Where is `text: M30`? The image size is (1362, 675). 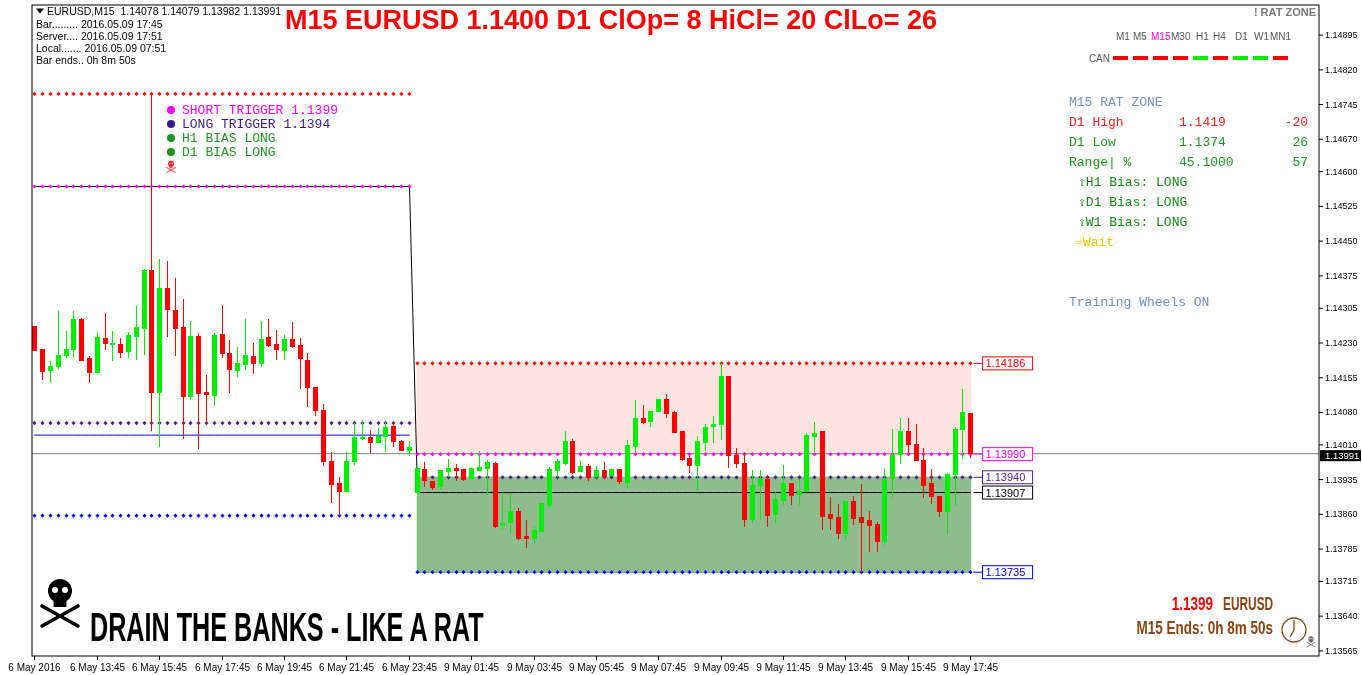
text: M30 is located at coordinates (1181, 36).